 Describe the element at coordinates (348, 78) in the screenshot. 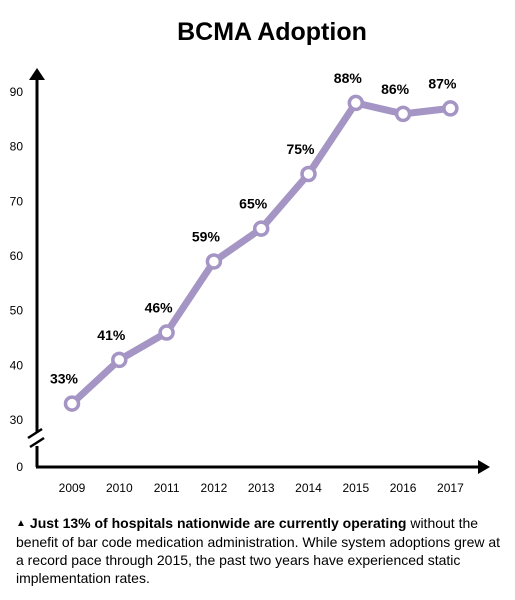

I see `data-label: 88%` at that location.